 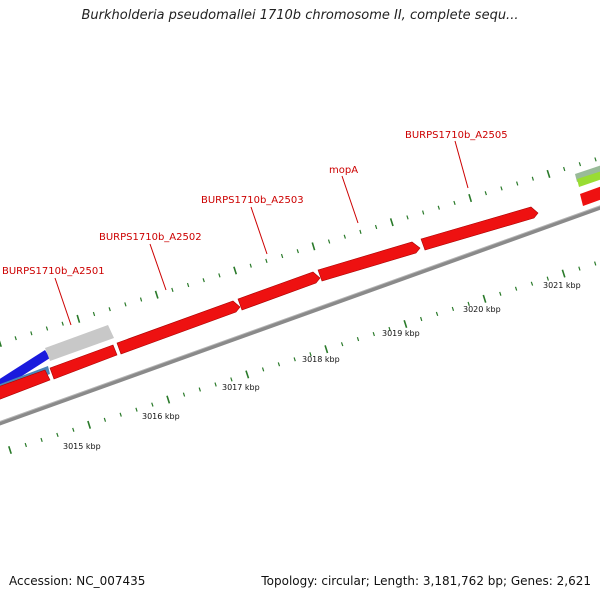 What do you see at coordinates (150, 237) in the screenshot?
I see `gene-label: BURPS1710b_A2502` at bounding box center [150, 237].